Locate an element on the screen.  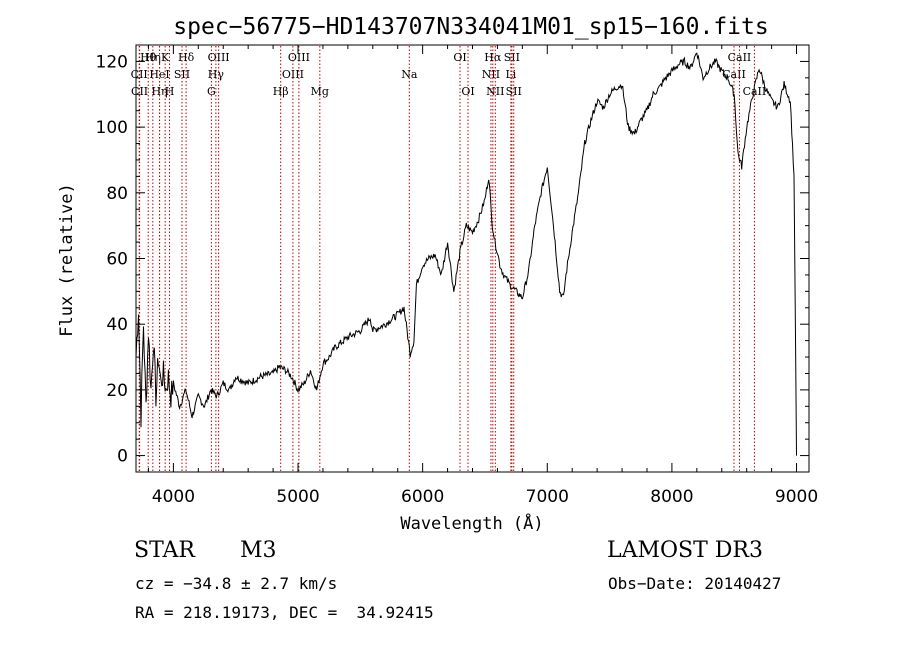
line-marker-20: NII is located at coordinates (491, 258).